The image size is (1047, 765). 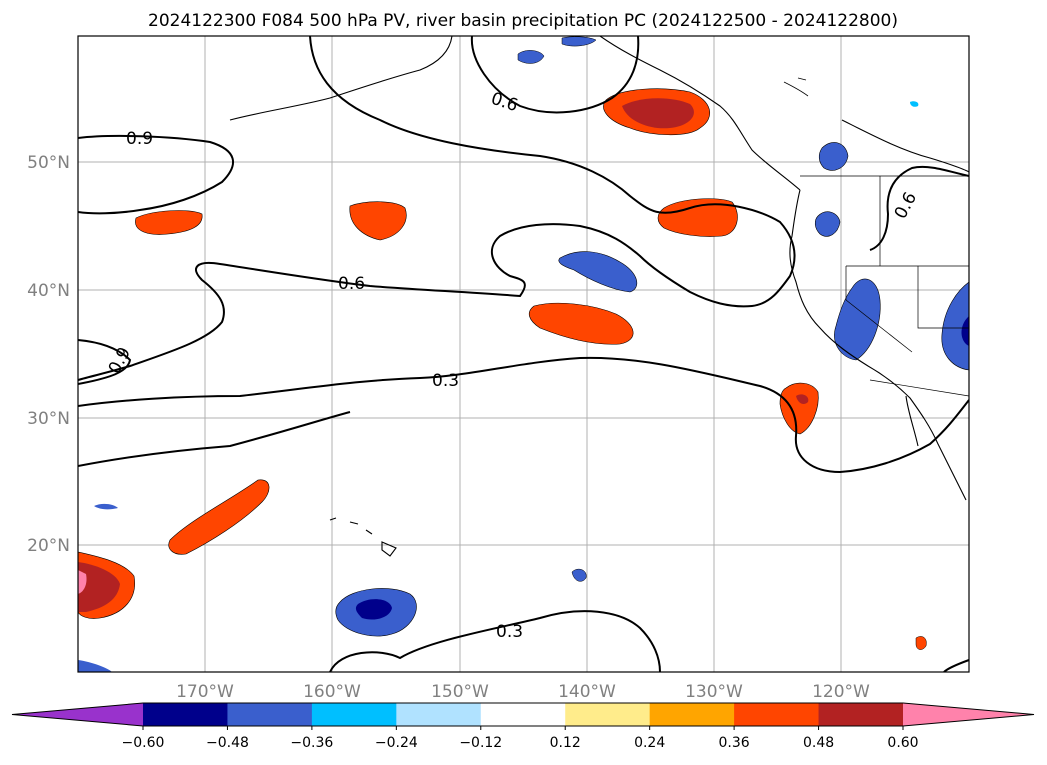 I want to click on colorbar-tick-label: −0.24, so click(x=396, y=743).